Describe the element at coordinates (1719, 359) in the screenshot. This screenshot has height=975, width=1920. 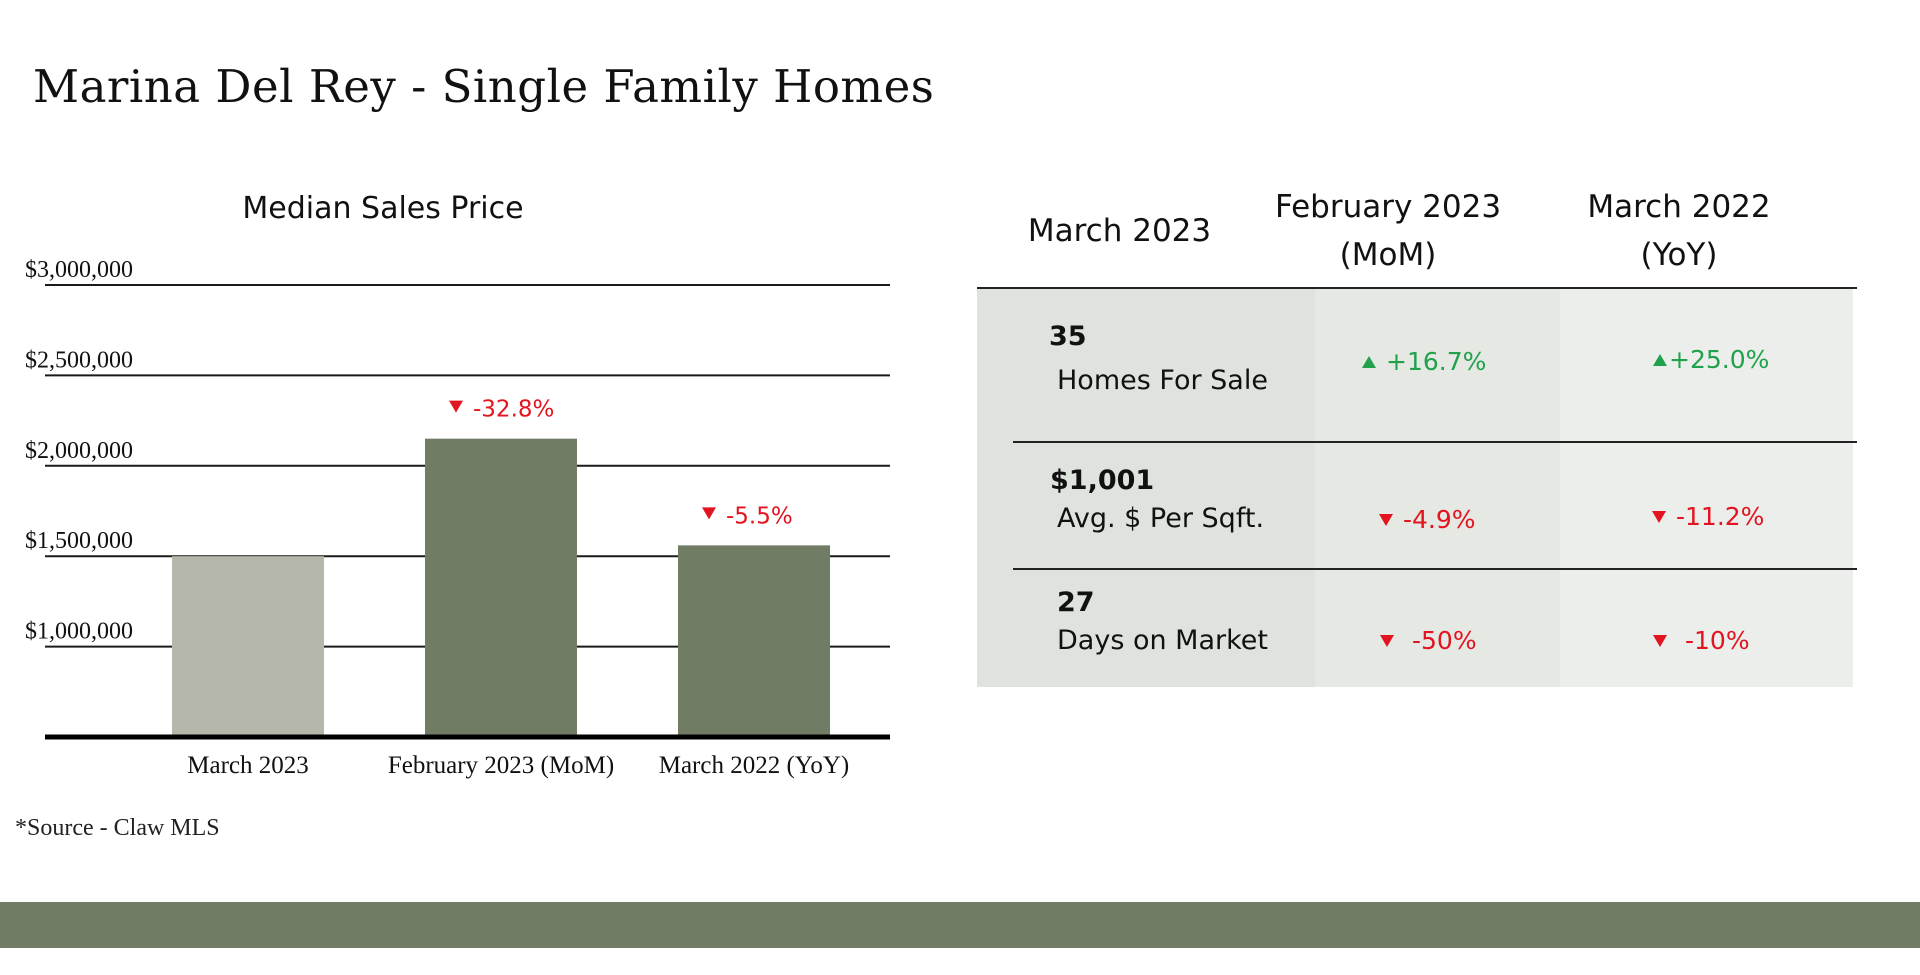
I see `homes-for-sale-yoy-value: +25.0%` at that location.